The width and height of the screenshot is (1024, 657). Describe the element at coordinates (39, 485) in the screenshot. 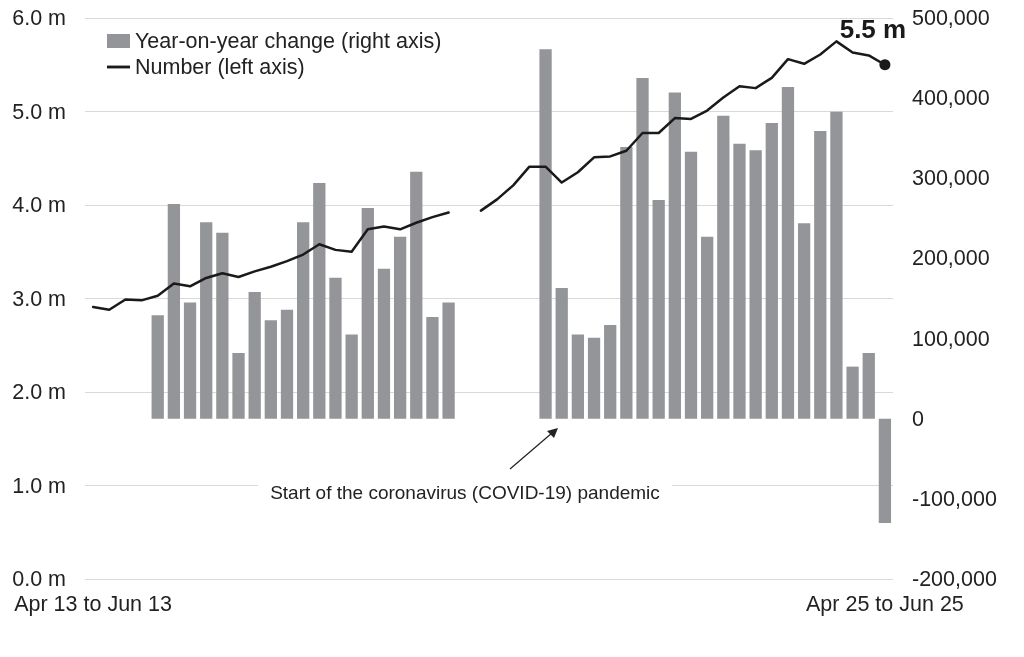

I see `y-tick-label: 1.0 m` at that location.